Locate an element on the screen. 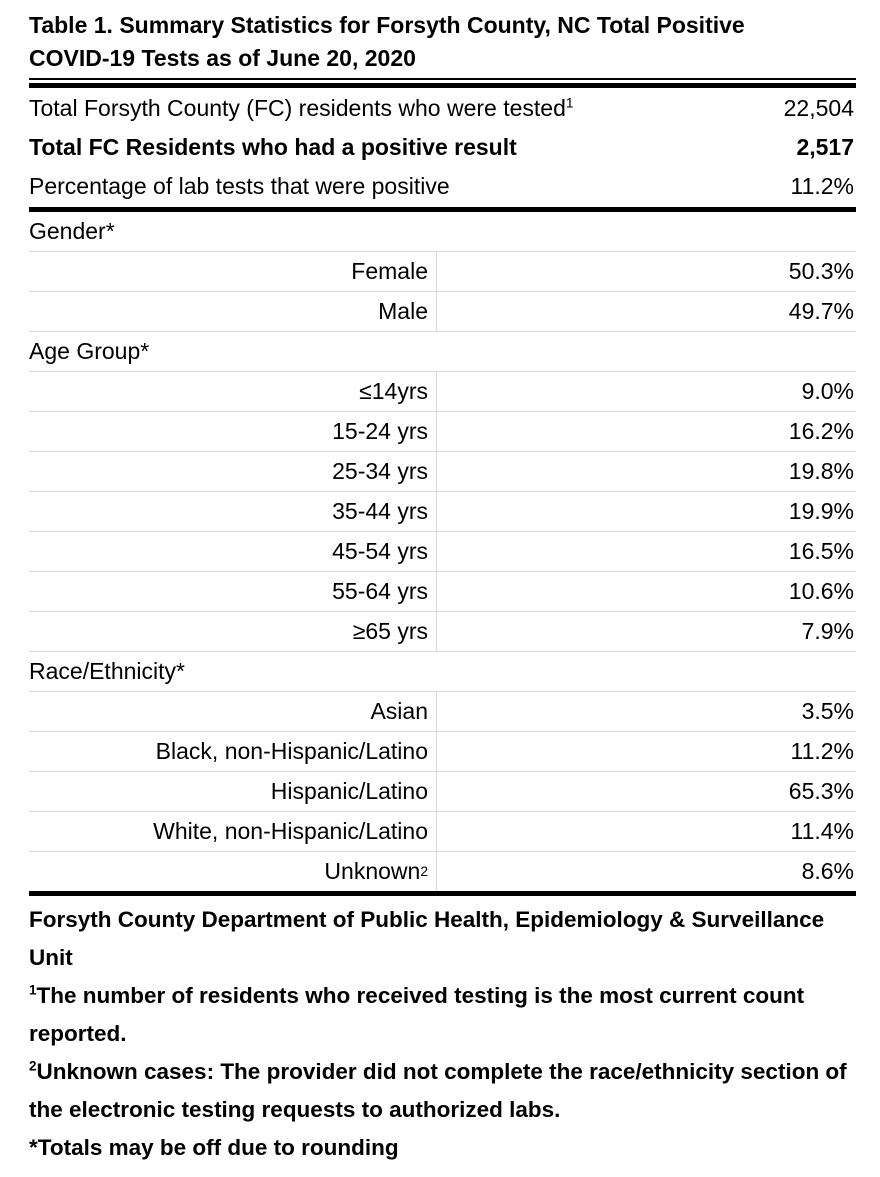  row-value: 19.8% is located at coordinates (821, 471).